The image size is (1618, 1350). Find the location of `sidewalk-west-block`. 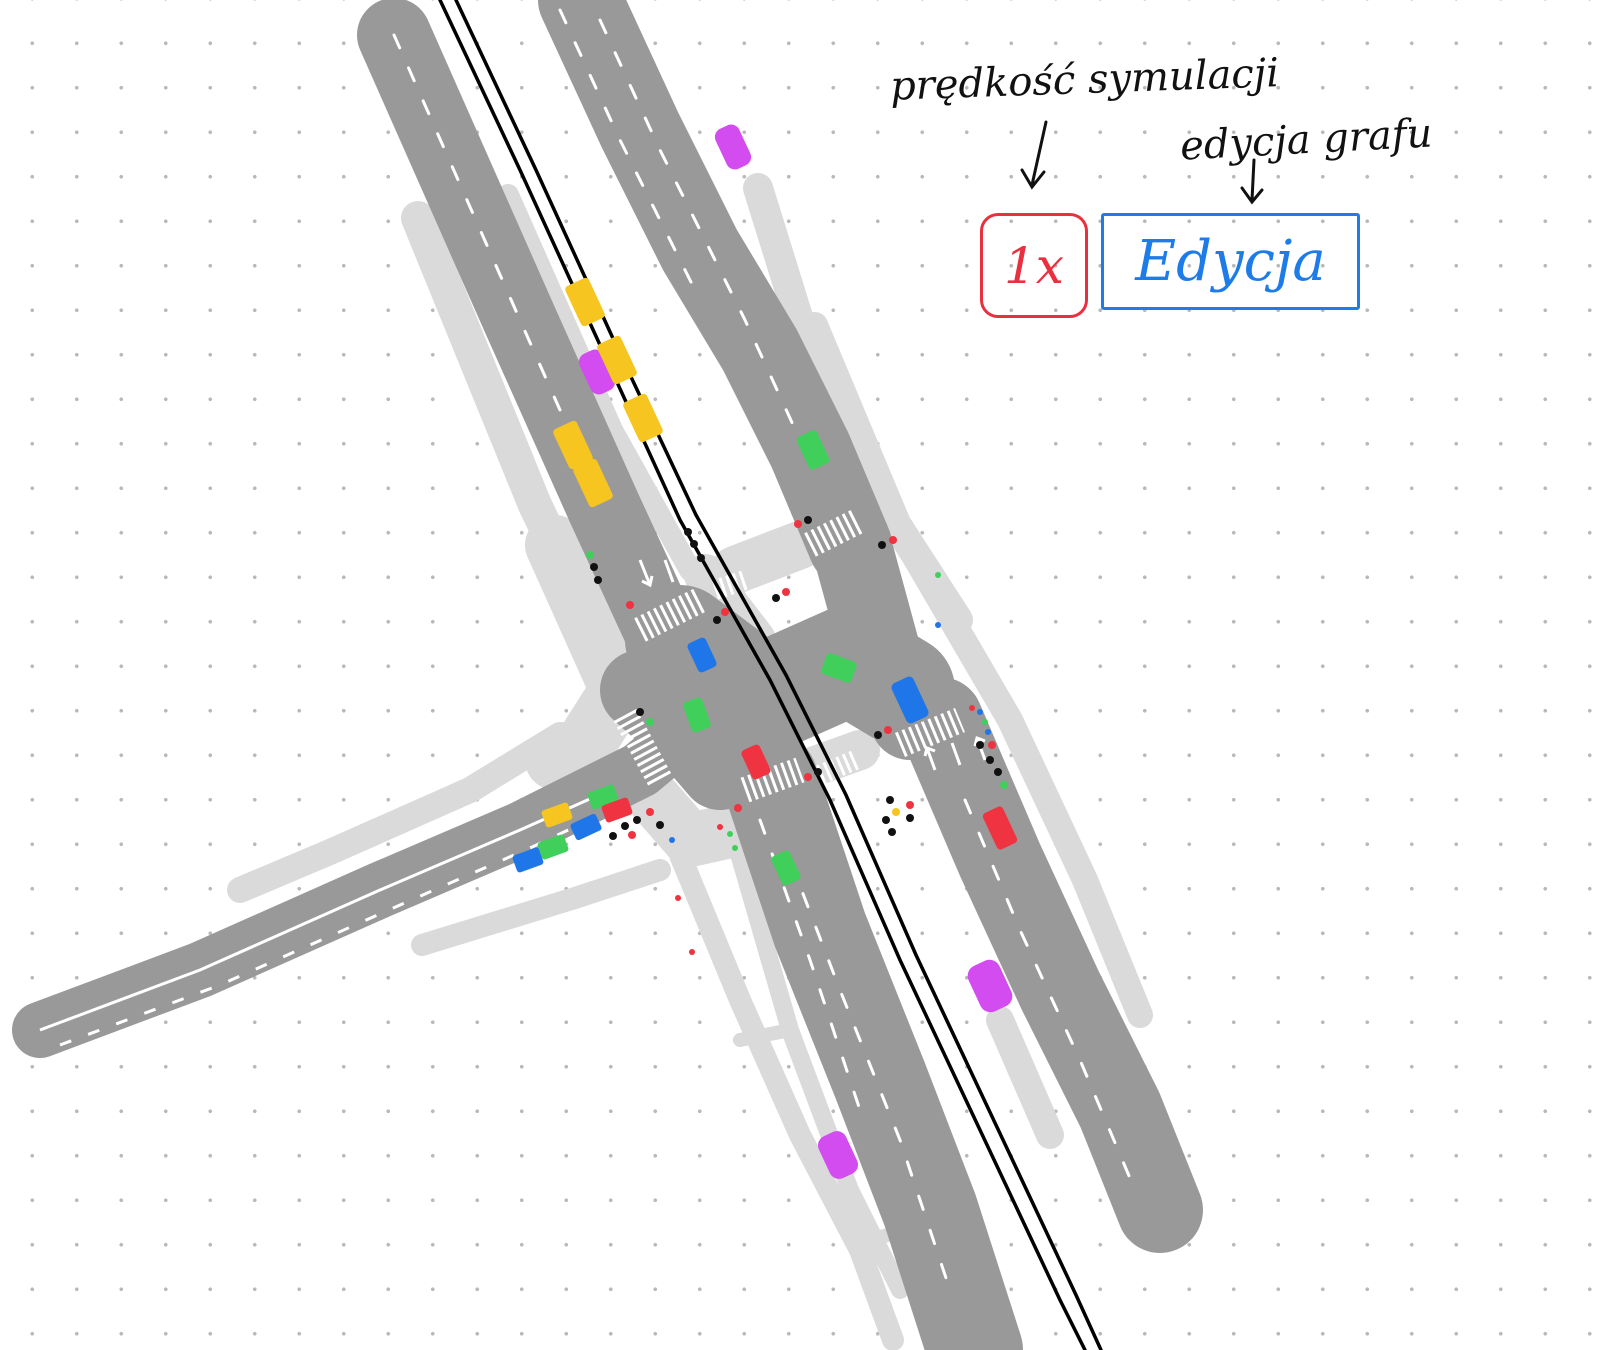

sidewalk-west-block is located at coordinates (587, 652).